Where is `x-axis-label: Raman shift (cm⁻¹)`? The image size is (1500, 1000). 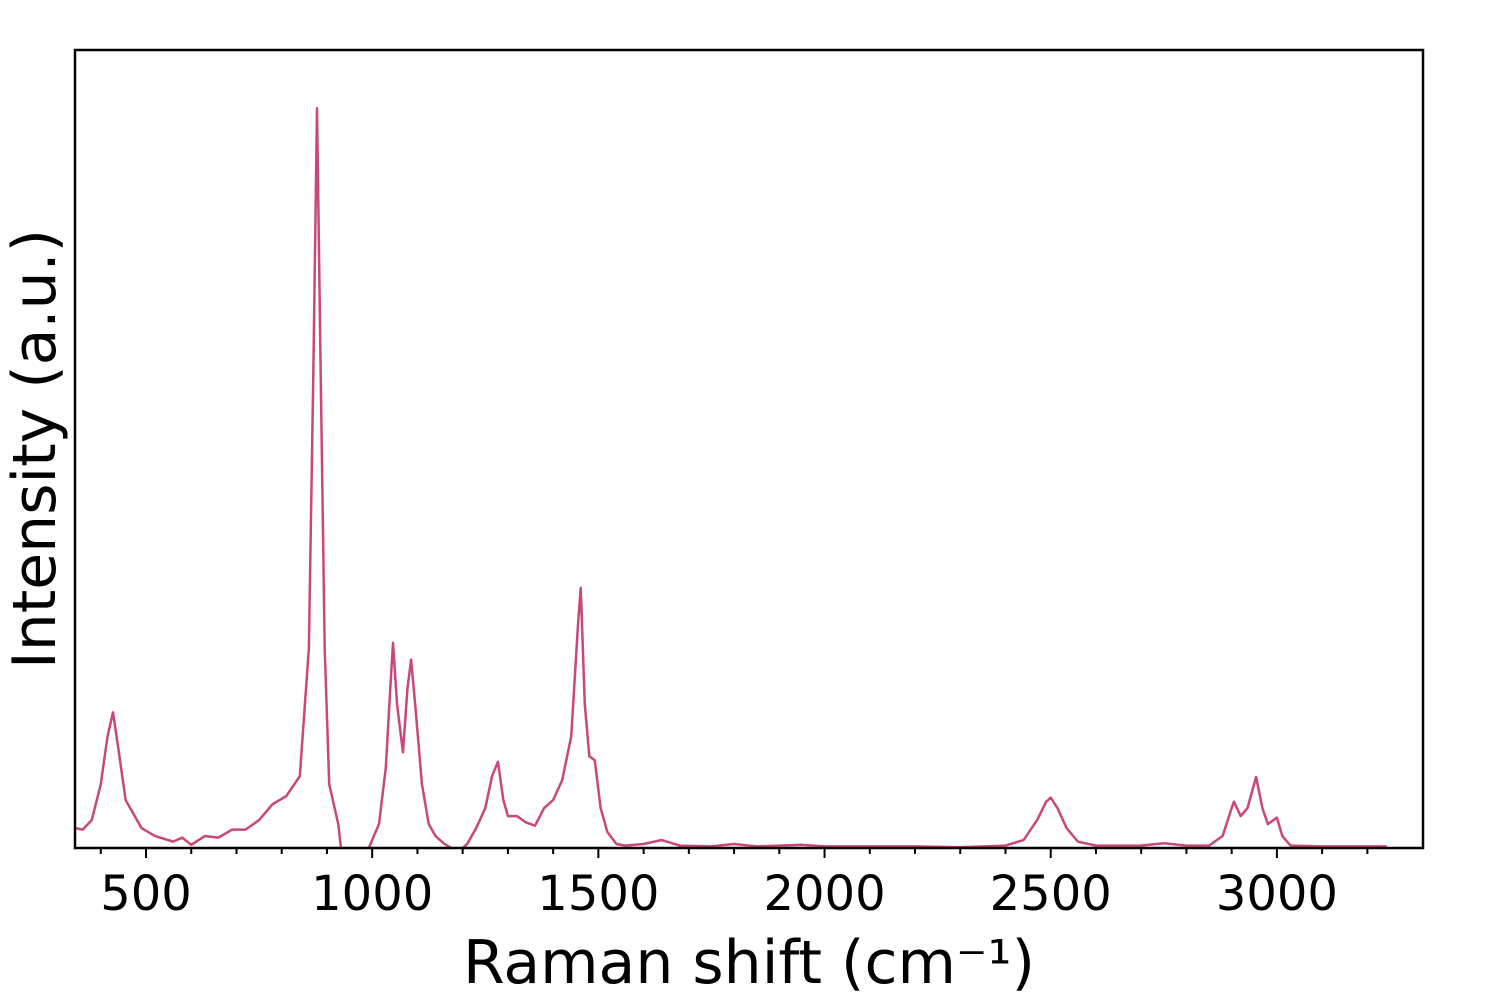
x-axis-label: Raman shift (cm⁻¹) is located at coordinates (749, 963).